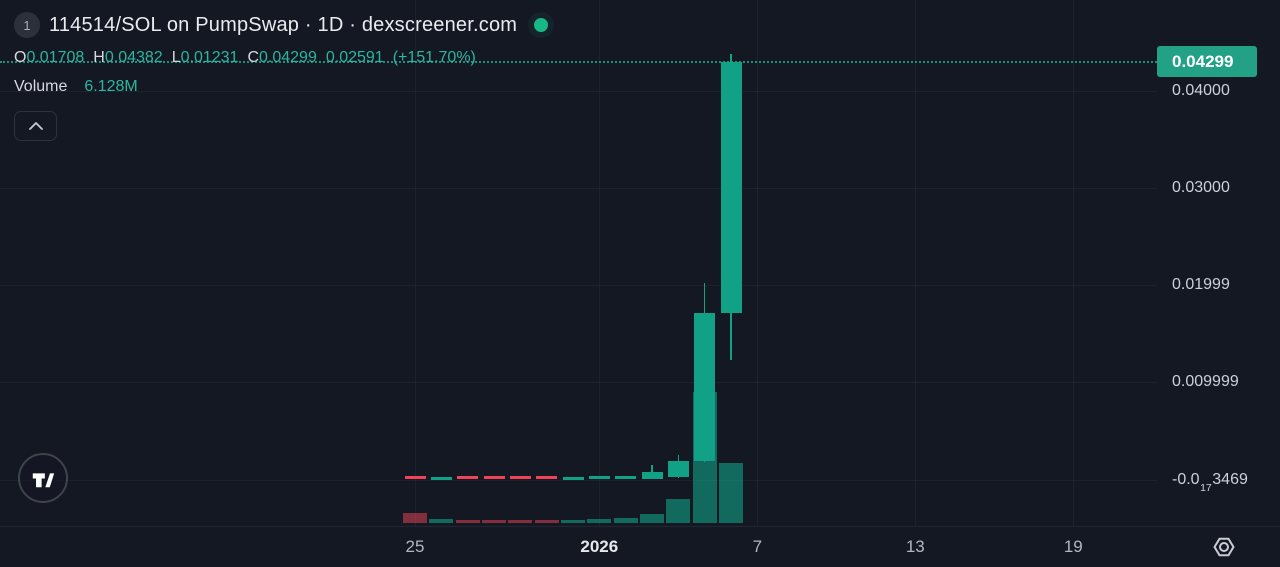 Image resolution: width=1280 pixels, height=567 pixels. Describe the element at coordinates (652, 472) in the screenshot. I see `candle-wick` at that location.